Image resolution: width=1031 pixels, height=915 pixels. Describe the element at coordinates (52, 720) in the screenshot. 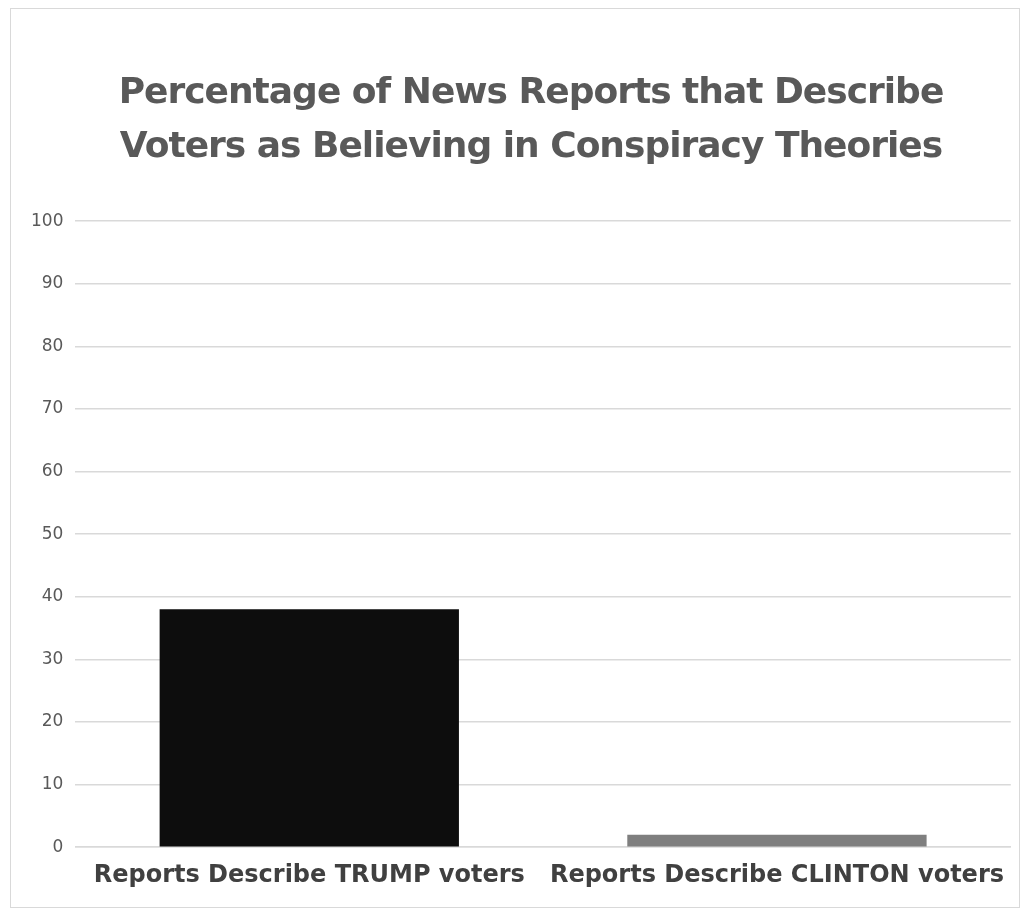

I see `y-tick-label: 20` at that location.